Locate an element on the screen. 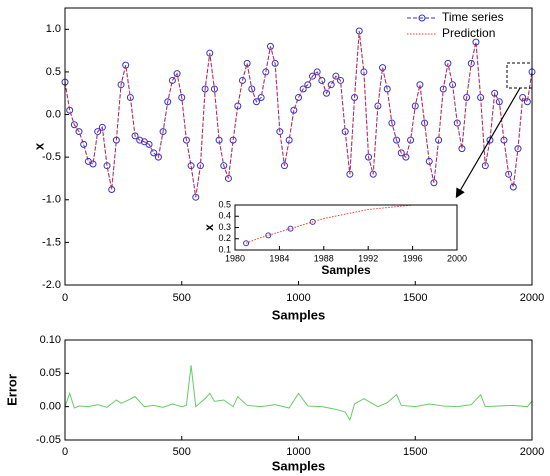  x-tick-label: 1996 is located at coordinates (413, 258).